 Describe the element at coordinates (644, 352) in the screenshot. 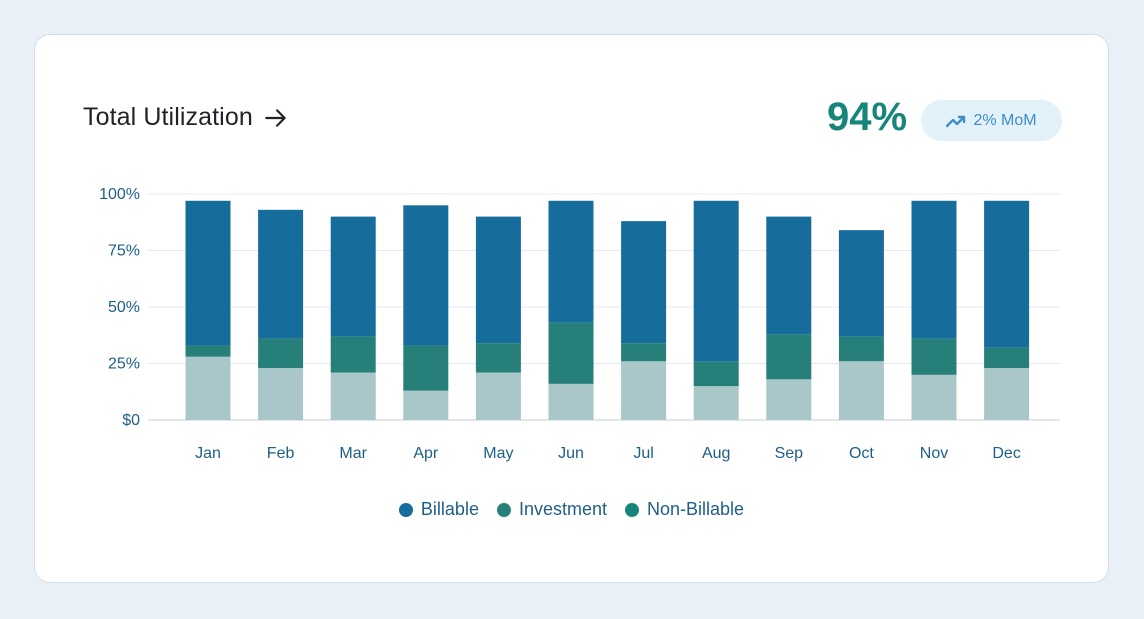

I see `bar-investment-jul` at that location.